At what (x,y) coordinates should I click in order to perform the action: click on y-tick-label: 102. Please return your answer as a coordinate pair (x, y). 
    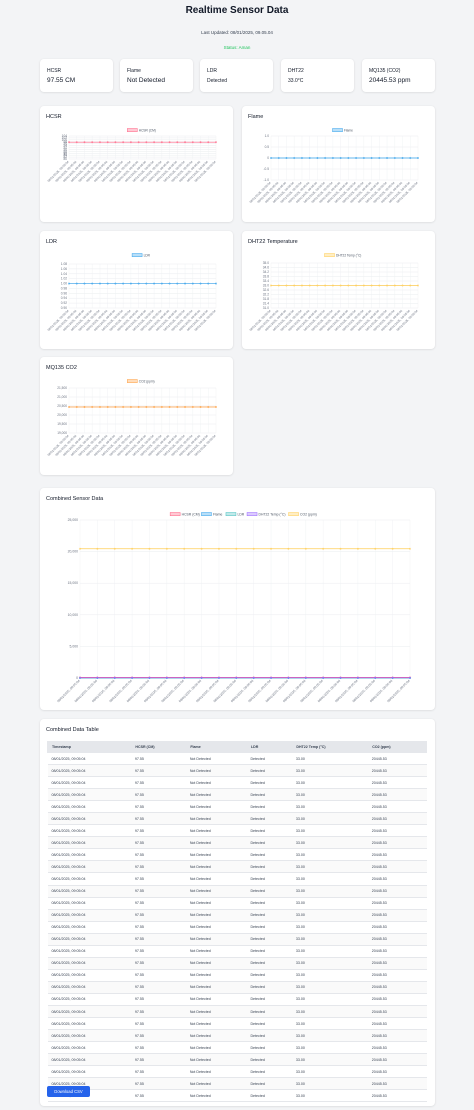
    Looking at the image, I should click on (65, 138).